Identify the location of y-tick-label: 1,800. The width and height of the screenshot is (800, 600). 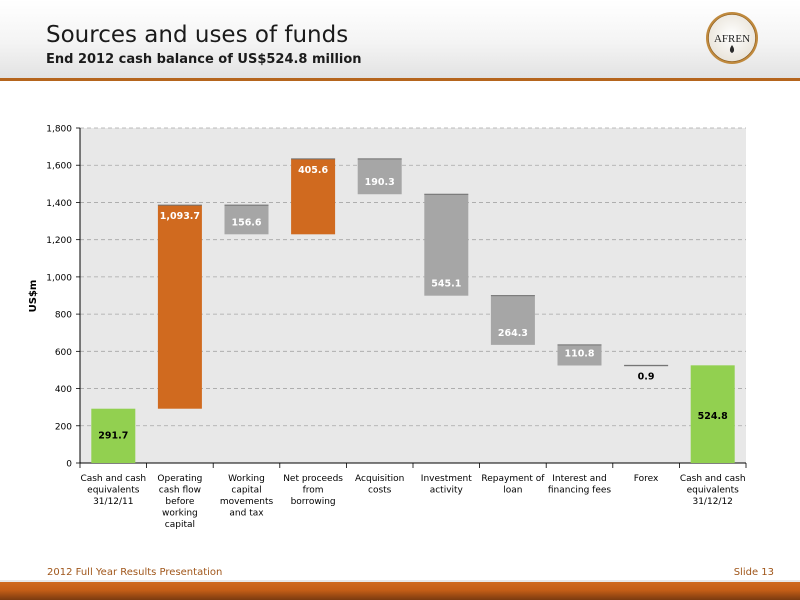
(59, 130).